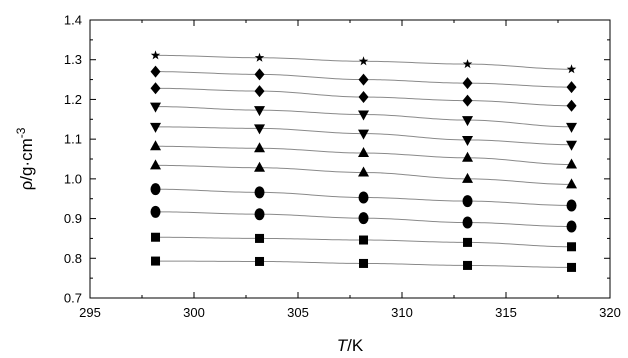 This screenshot has height=358, width=628. Describe the element at coordinates (194, 312) in the screenshot. I see `x-tick-label: 300` at that location.